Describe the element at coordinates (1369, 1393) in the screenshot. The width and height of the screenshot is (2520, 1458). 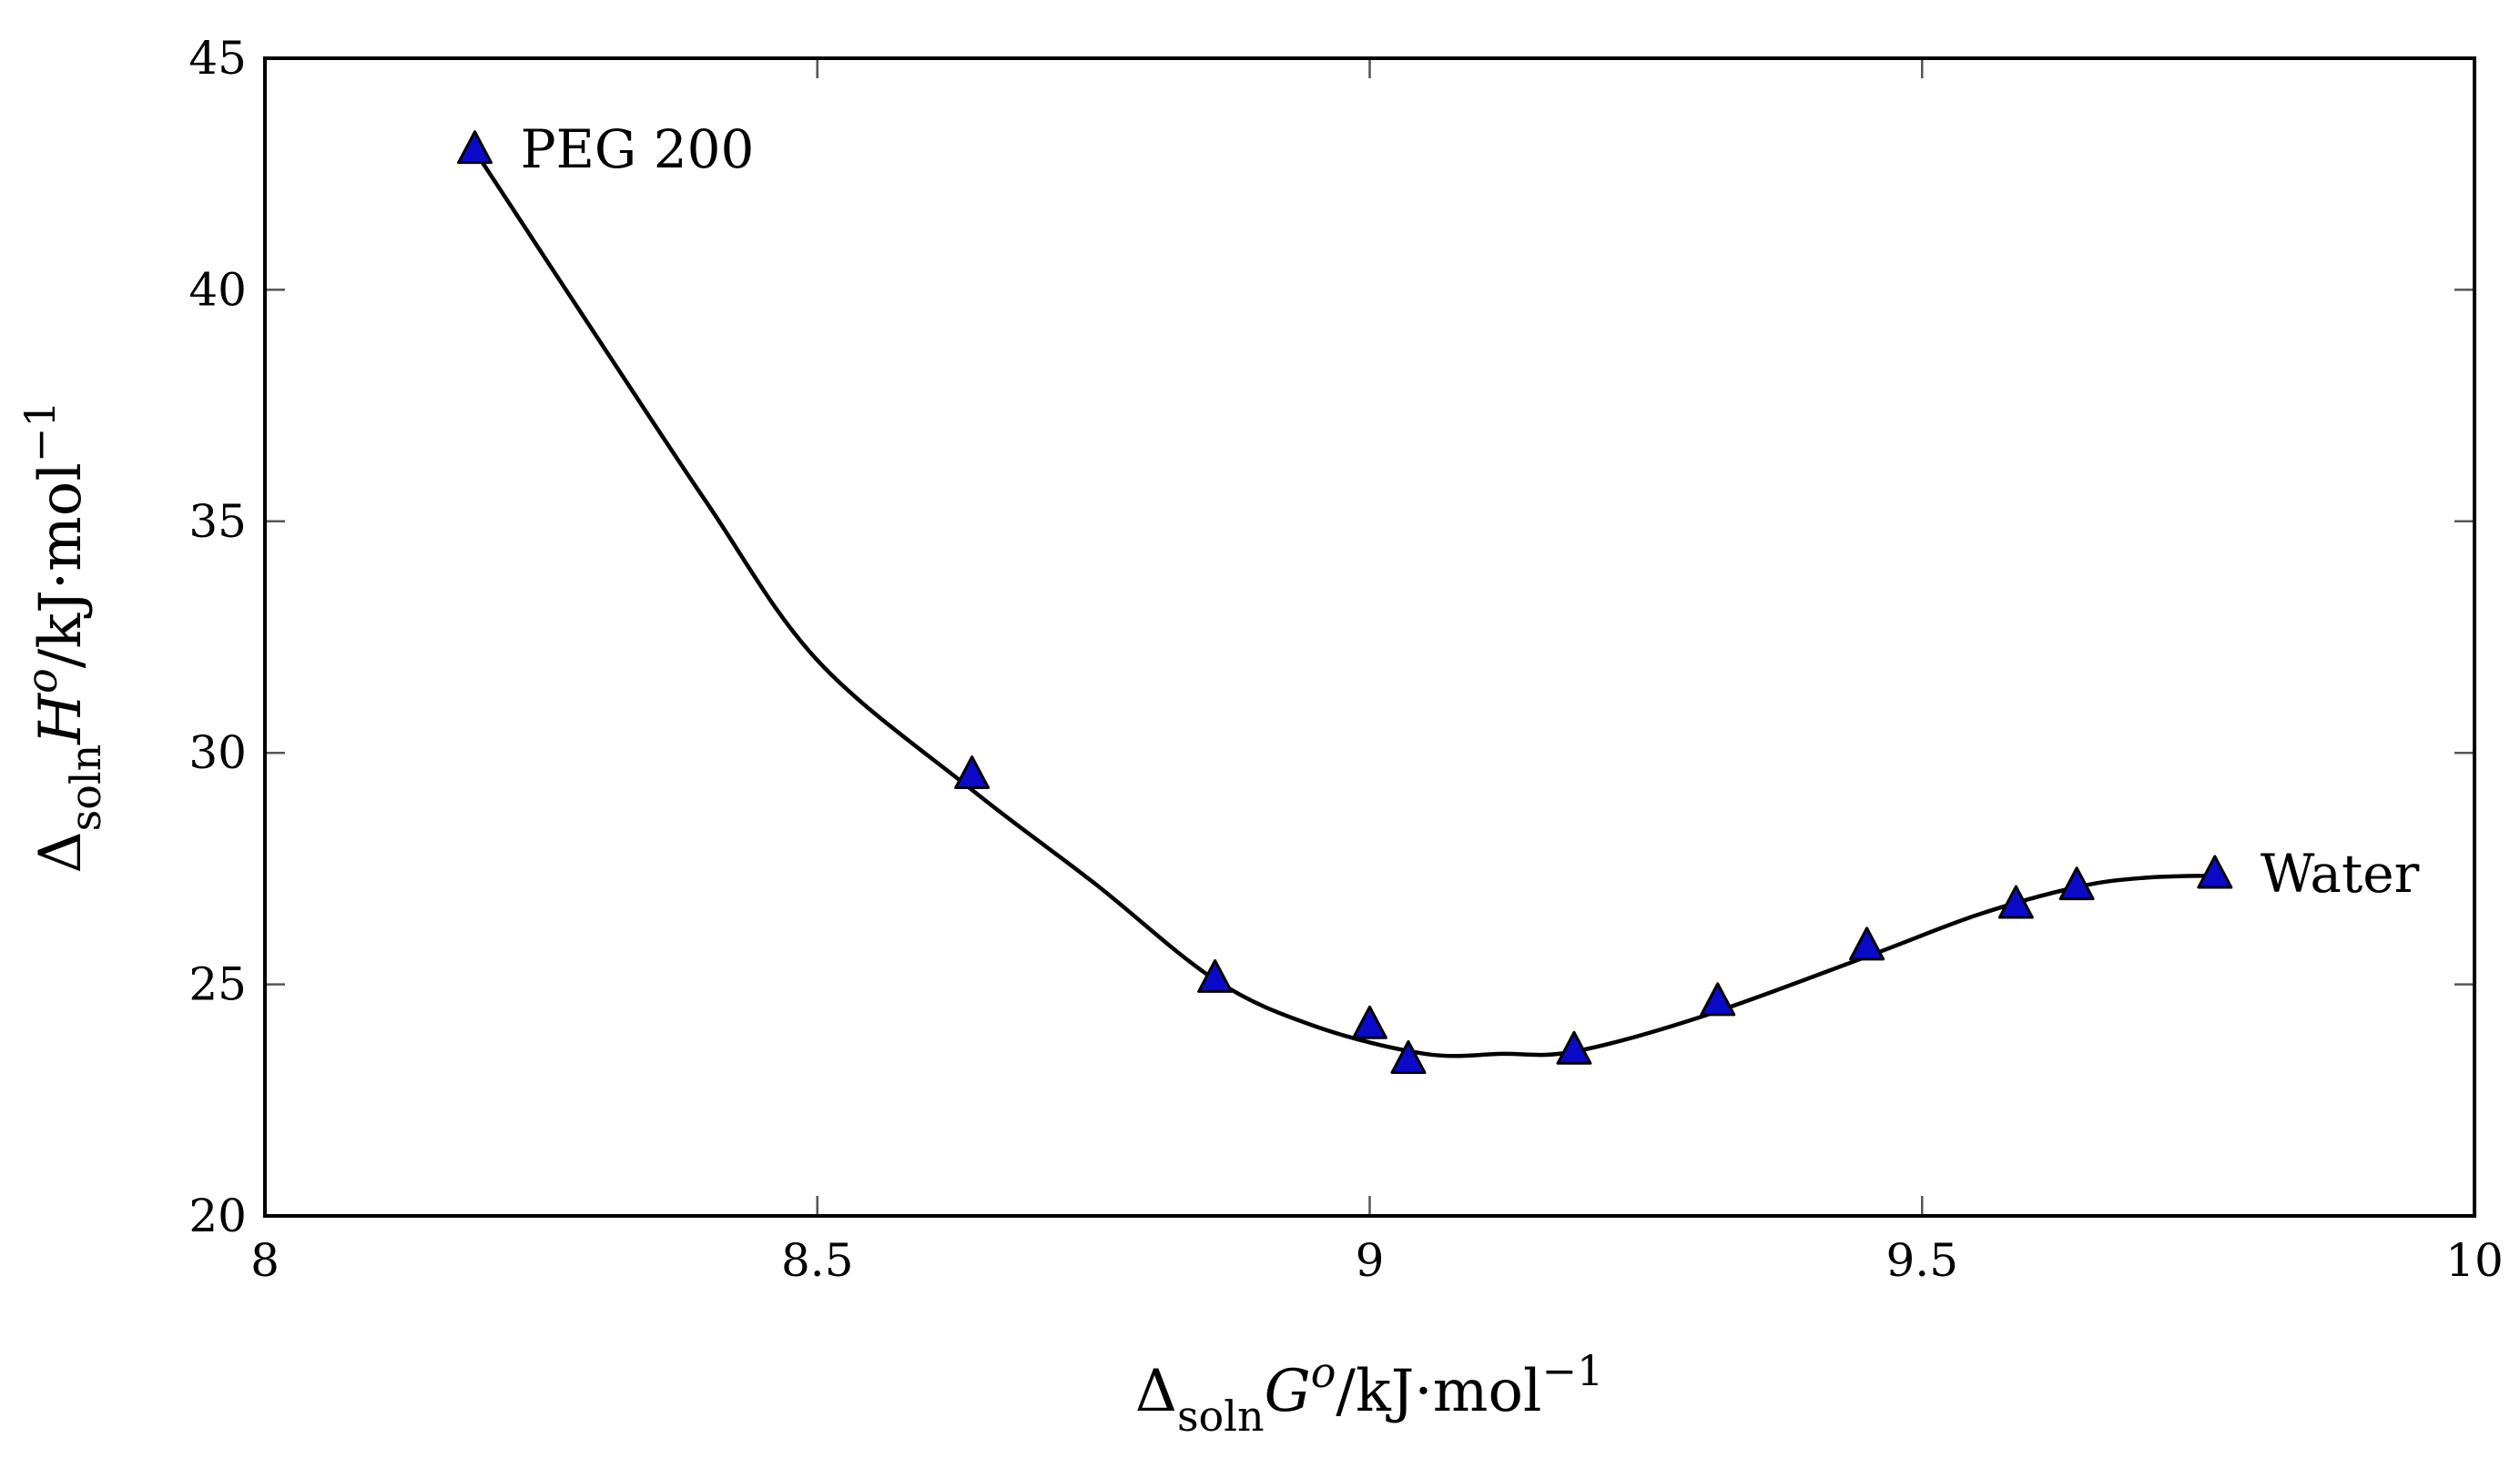
I see `x-axis-title: ΔsolnGo/kJ·mol−1` at that location.